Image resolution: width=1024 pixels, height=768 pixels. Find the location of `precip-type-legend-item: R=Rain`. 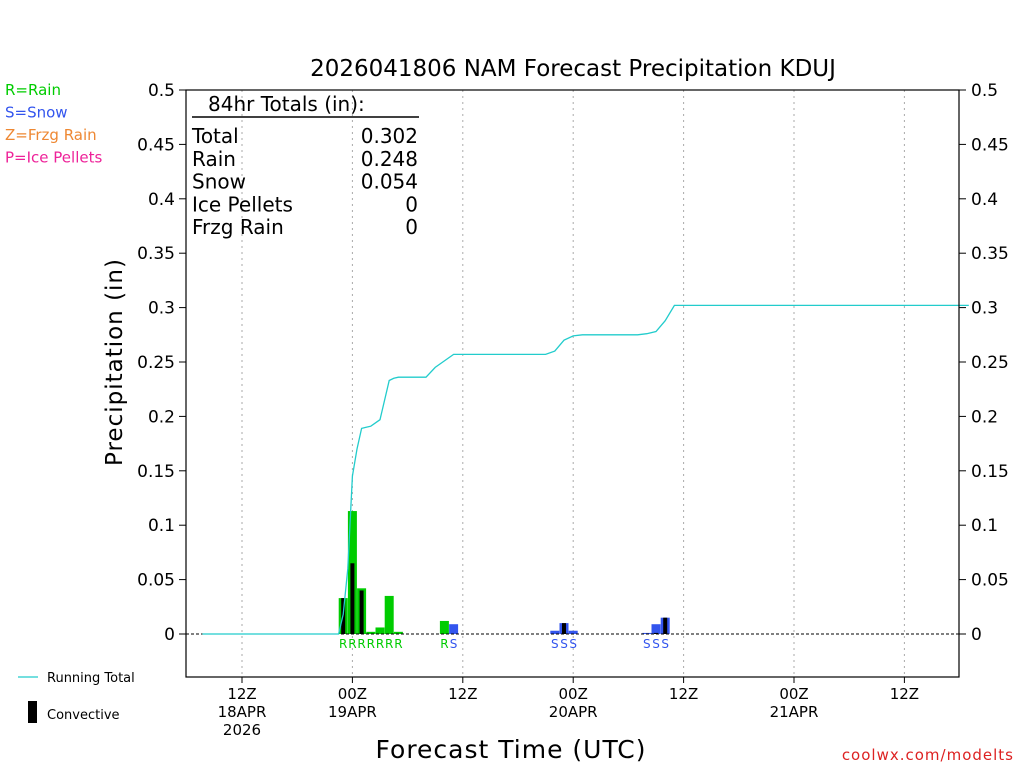

precip-type-legend-item: R=Rain is located at coordinates (33, 90).